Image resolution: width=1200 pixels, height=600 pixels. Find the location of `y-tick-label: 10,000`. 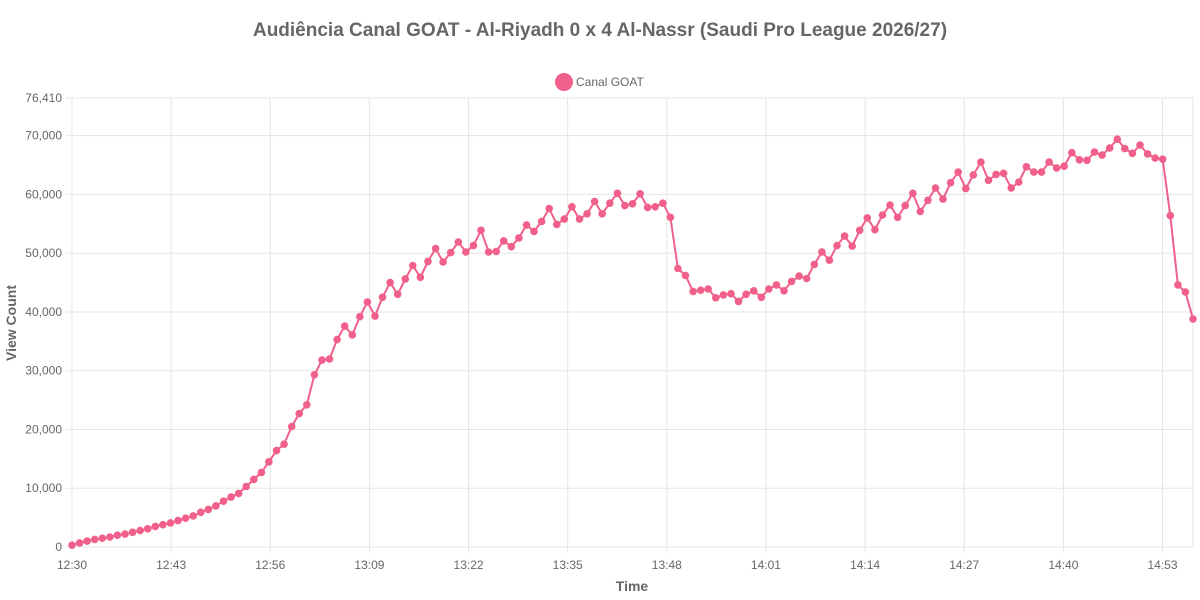

y-tick-label: 10,000 is located at coordinates (43, 488).